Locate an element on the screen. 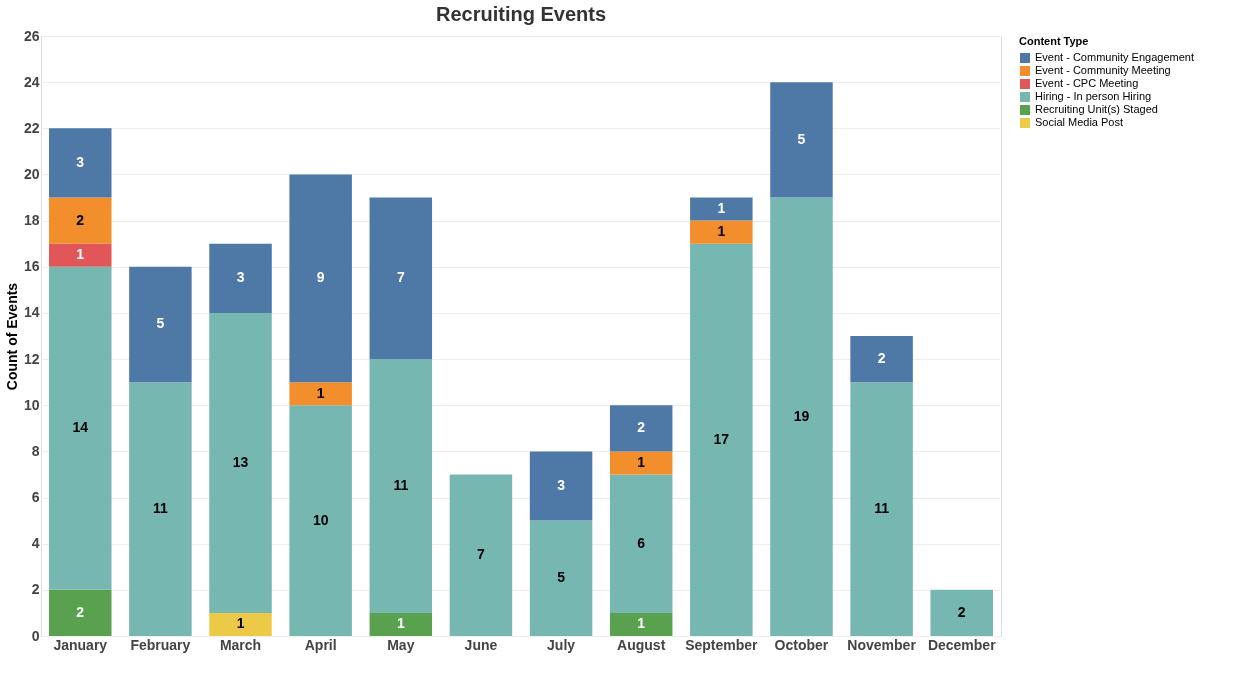  x-tick-label: January is located at coordinates (80, 644).